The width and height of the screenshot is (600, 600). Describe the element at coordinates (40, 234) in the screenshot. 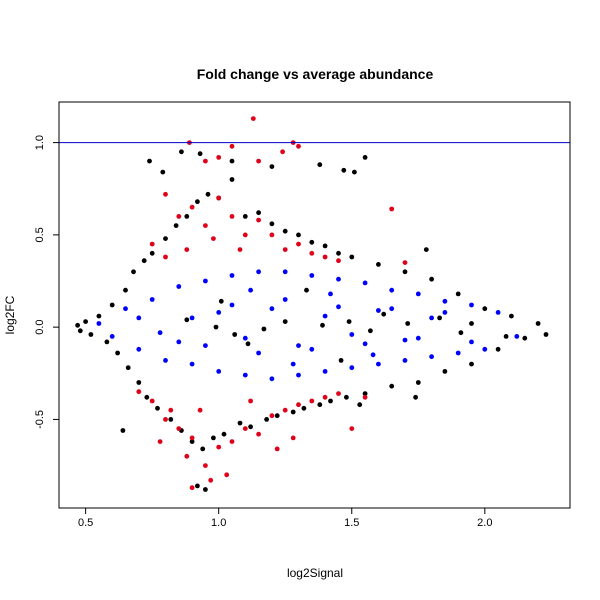

I see `y-tick-label: 0.5` at that location.